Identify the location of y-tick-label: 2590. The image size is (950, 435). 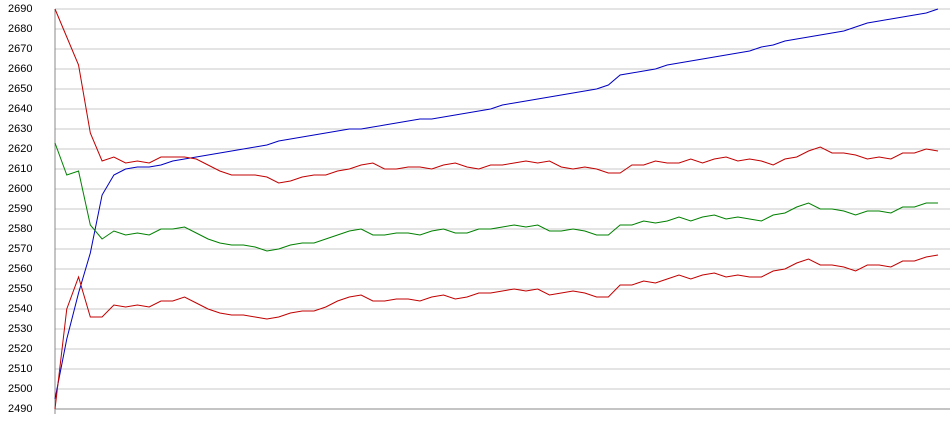
(20, 209).